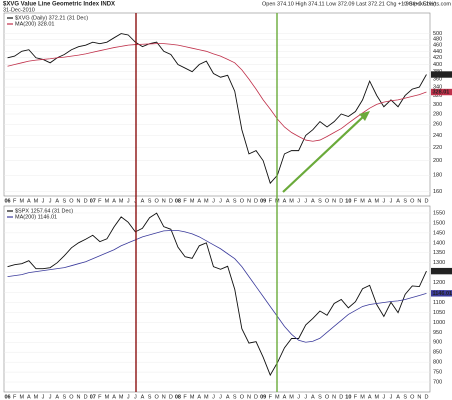  Describe the element at coordinates (51, 18) in the screenshot. I see `legend-label: $XVG (Daily) 372.21 (31 Dec)` at that location.